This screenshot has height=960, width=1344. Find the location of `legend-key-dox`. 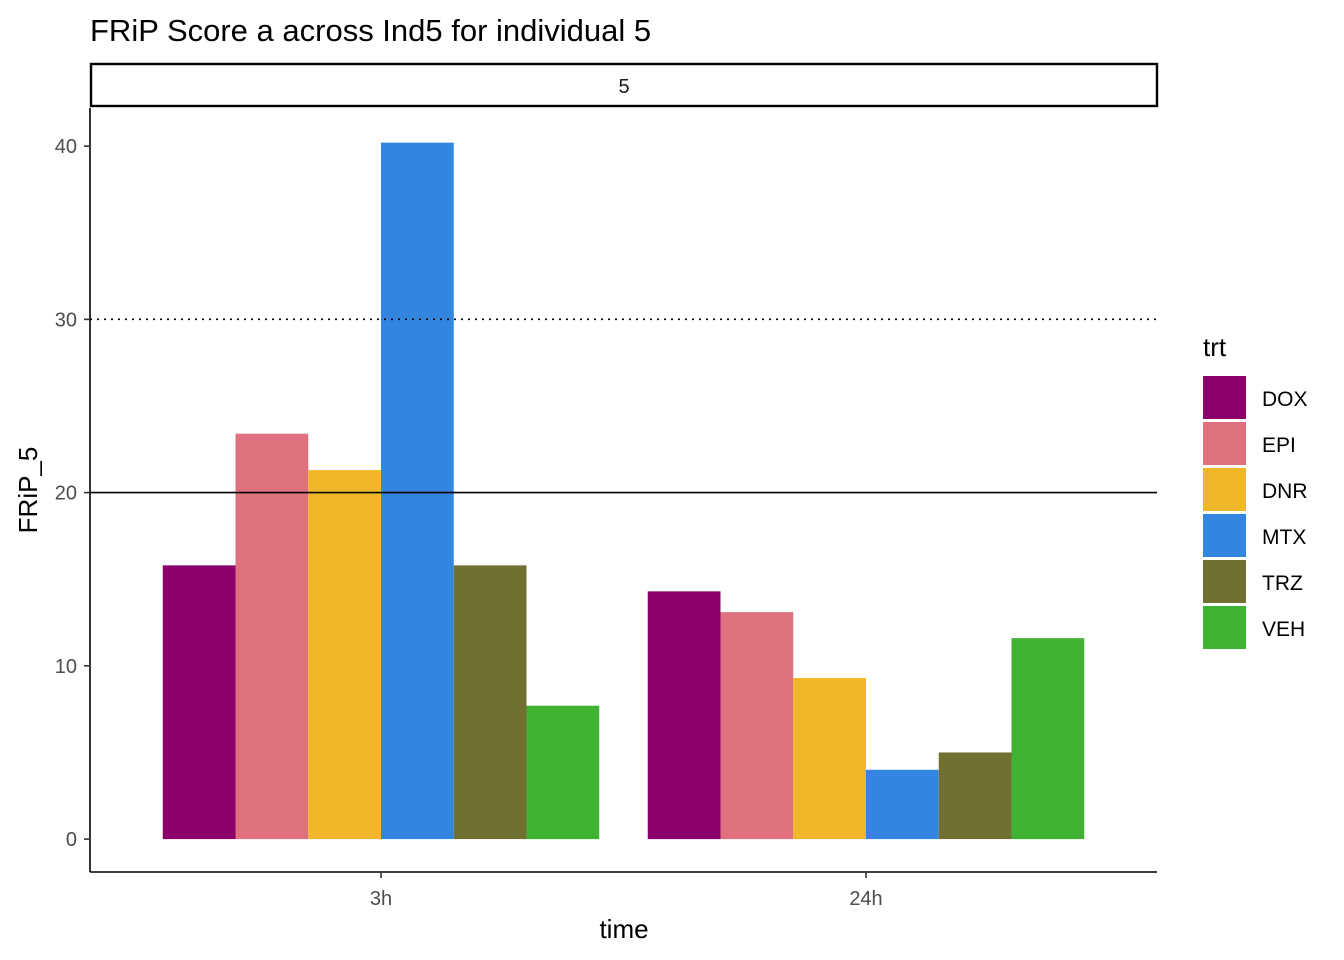

legend-key-dox is located at coordinates (1224, 397).